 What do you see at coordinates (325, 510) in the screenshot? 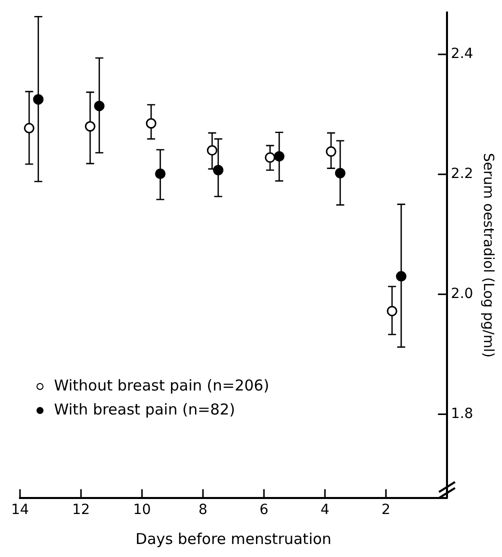
I see `x-tick-label: 4` at bounding box center [325, 510].